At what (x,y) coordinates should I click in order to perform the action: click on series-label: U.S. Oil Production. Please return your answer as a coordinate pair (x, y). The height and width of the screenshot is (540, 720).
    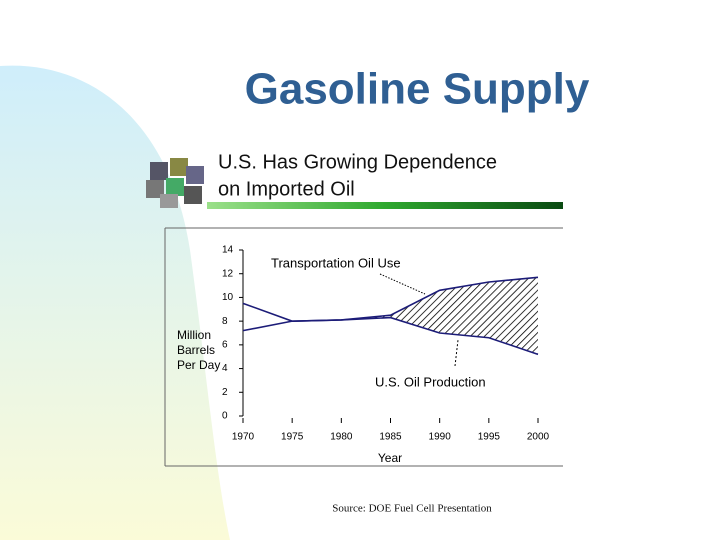
    Looking at the image, I should click on (430, 381).